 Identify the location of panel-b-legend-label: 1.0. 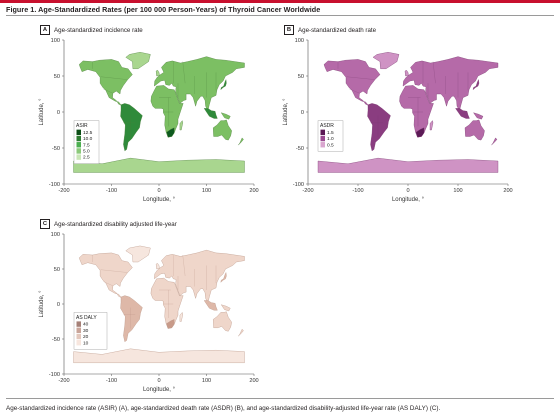
(330, 139).